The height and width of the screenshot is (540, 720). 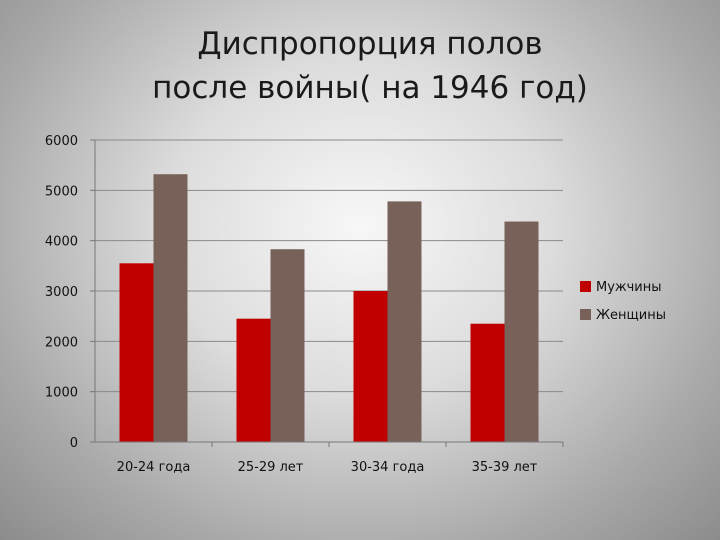 I want to click on x-axis: 20-24 года 25-29 лет 30-34 года 35-39 лет, so click(x=329, y=458).